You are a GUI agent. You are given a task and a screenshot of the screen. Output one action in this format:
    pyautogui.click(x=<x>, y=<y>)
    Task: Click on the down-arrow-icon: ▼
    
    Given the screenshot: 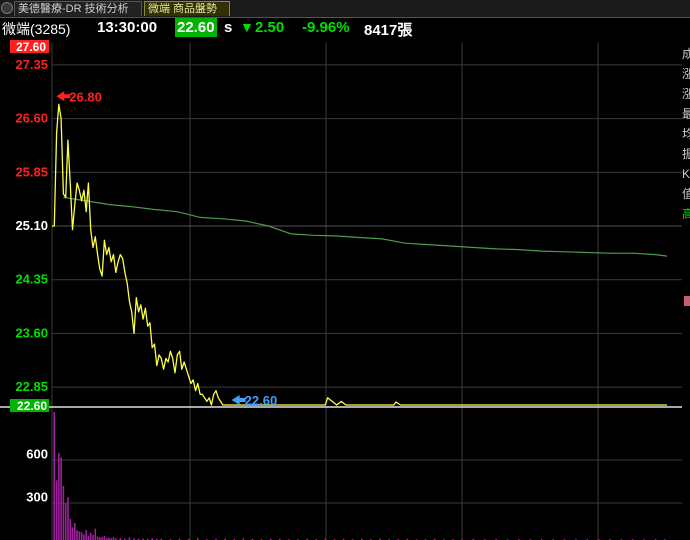 What is the action you would take?
    pyautogui.click(x=247, y=27)
    